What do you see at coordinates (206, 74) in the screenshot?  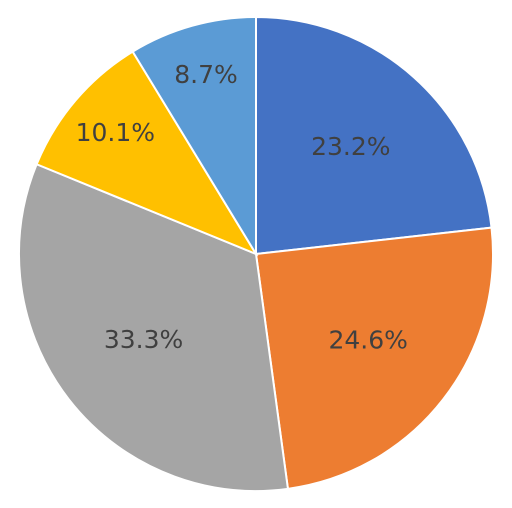 I see `data-label: 8.7%` at bounding box center [206, 74].